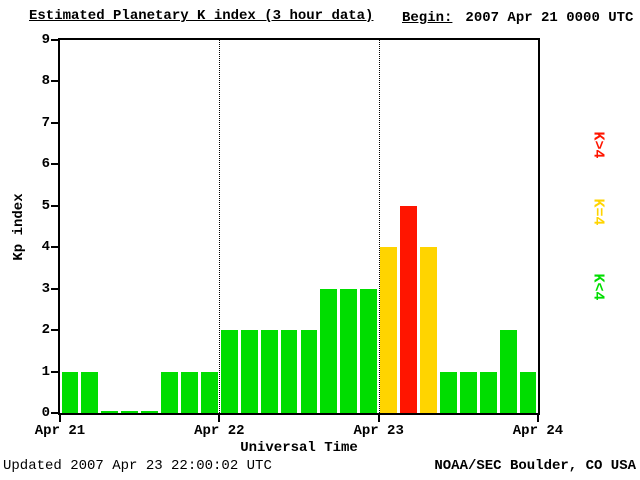 This screenshot has height=480, width=640. Describe the element at coordinates (45, 40) in the screenshot. I see `y-tick-label: 9` at that location.